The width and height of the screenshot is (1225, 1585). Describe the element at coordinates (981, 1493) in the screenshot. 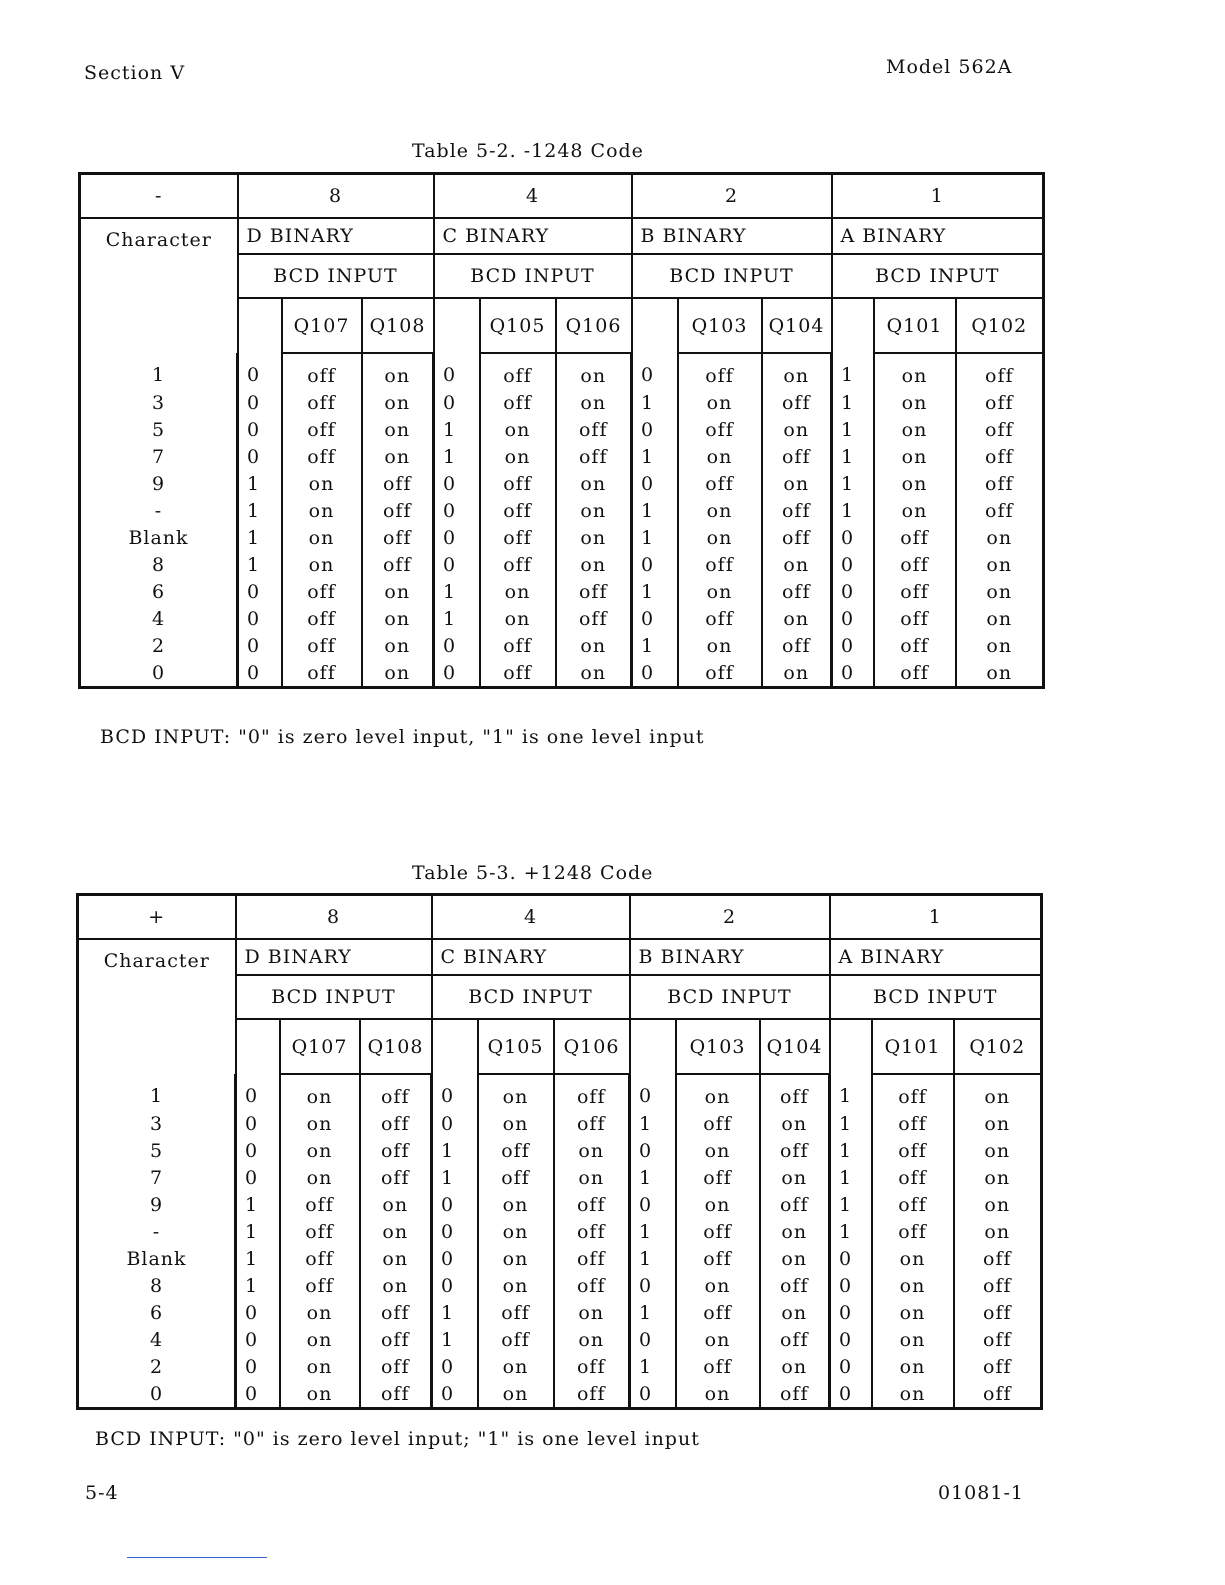

I see `document-number: 01081-1` at that location.